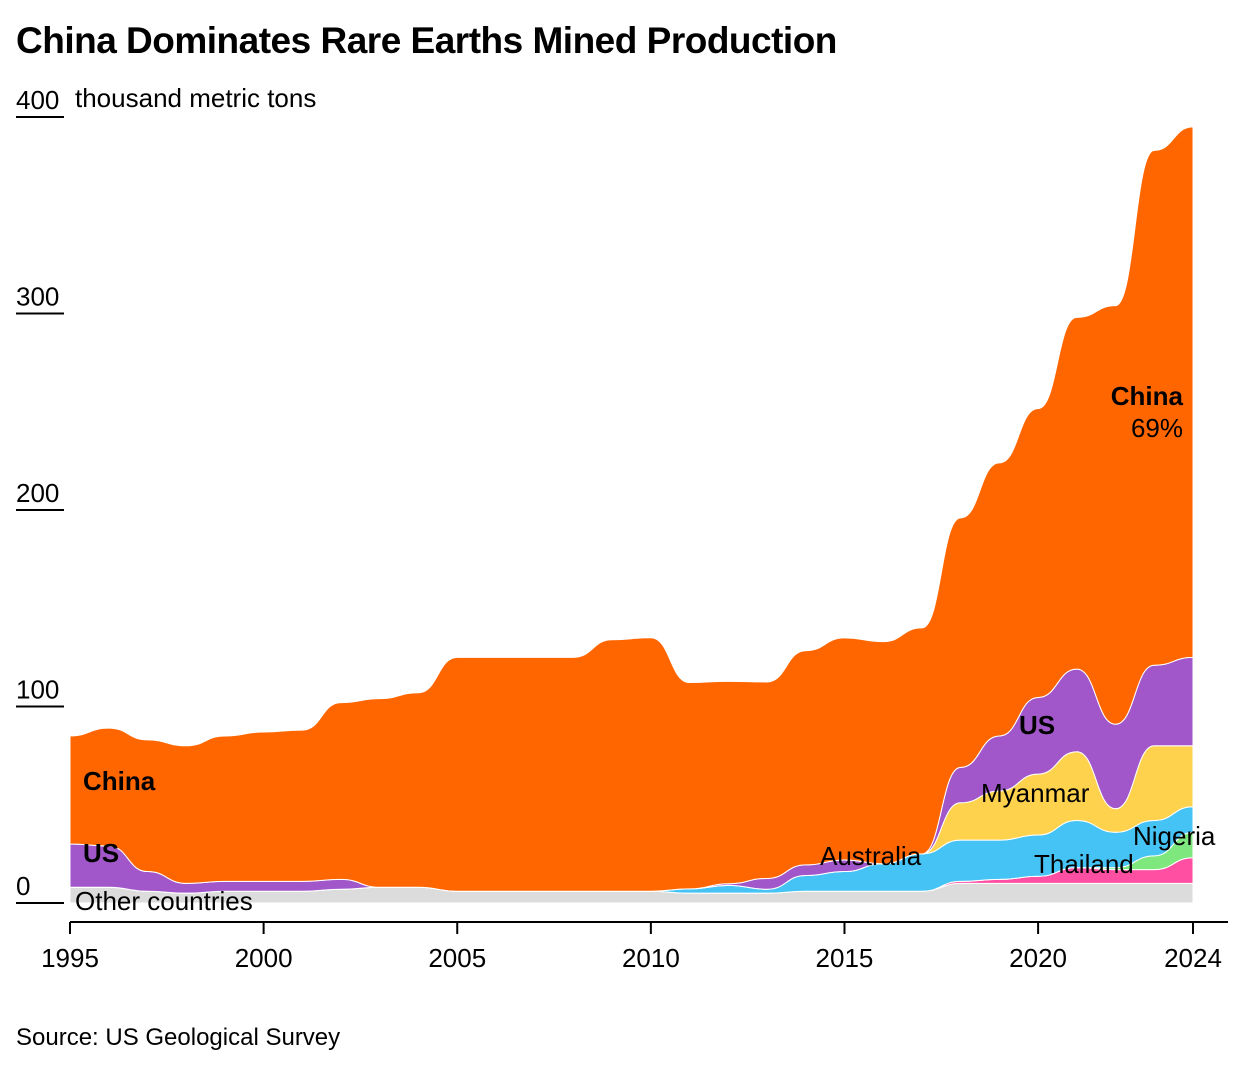 This screenshot has width=1257, height=1069. I want to click on annotation-other-countries: Other countries, so click(164, 901).